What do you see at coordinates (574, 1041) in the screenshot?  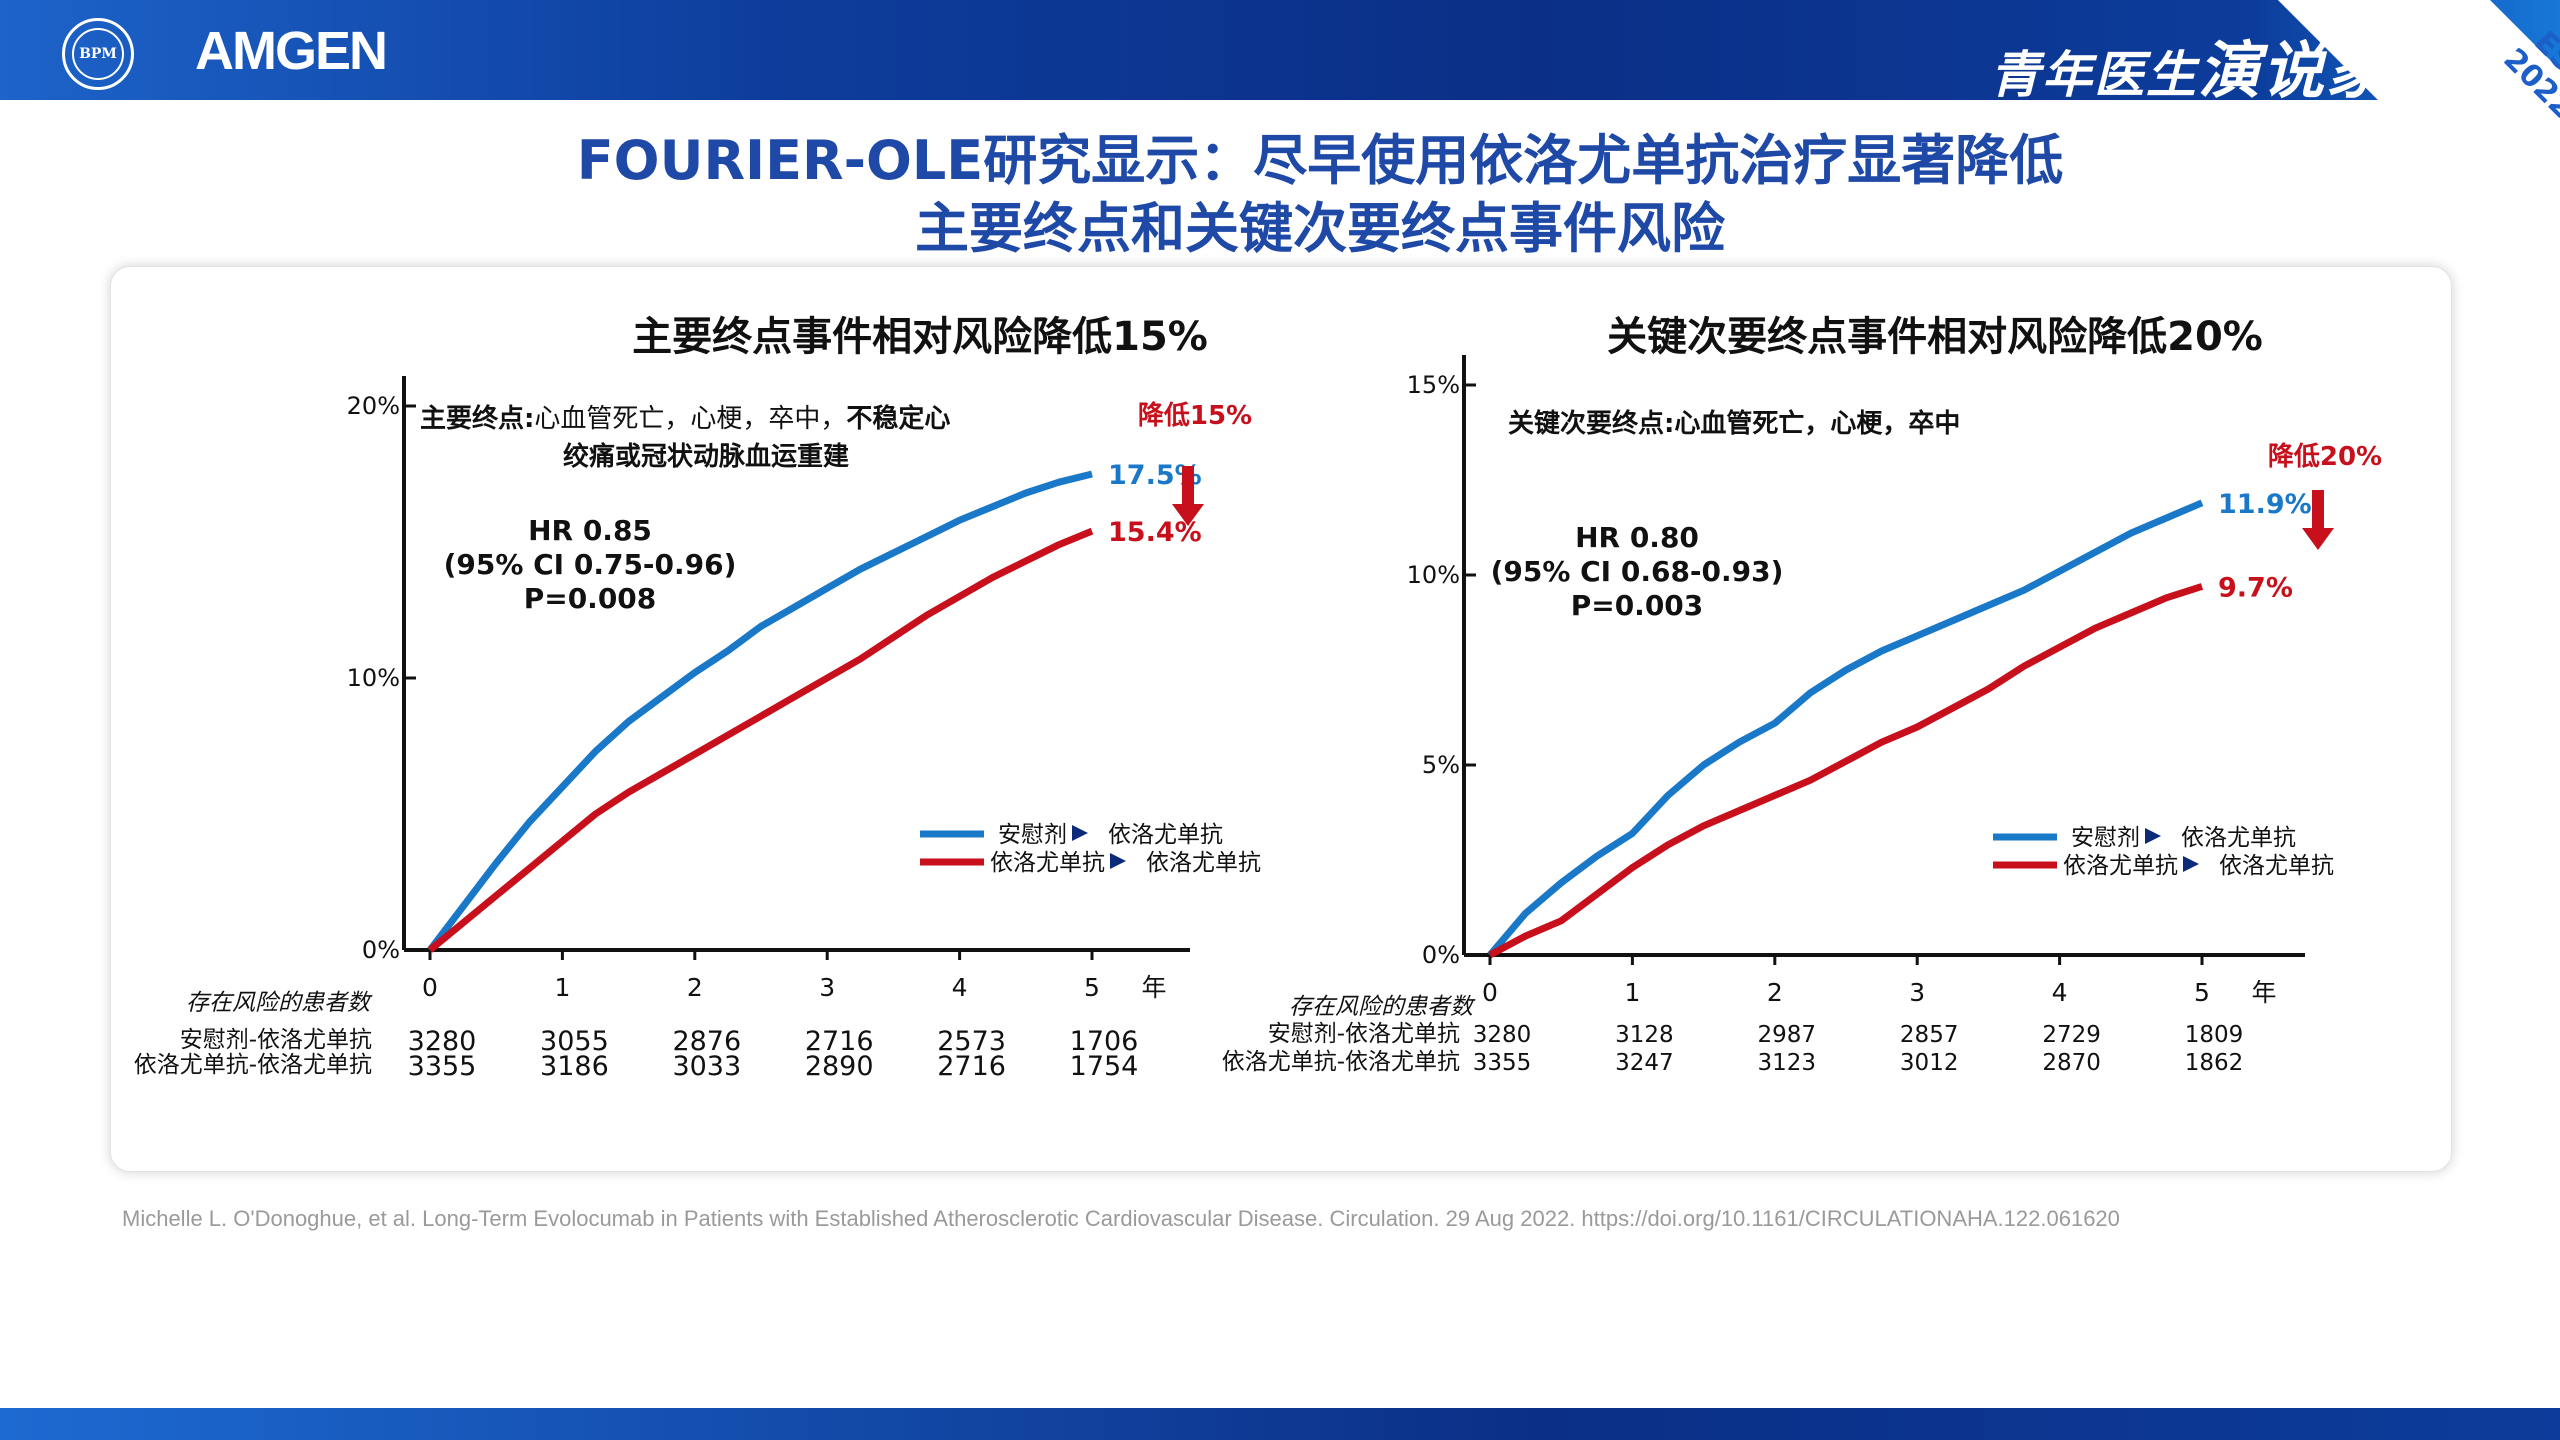 I see `chart1-risk-value: 3055` at bounding box center [574, 1041].